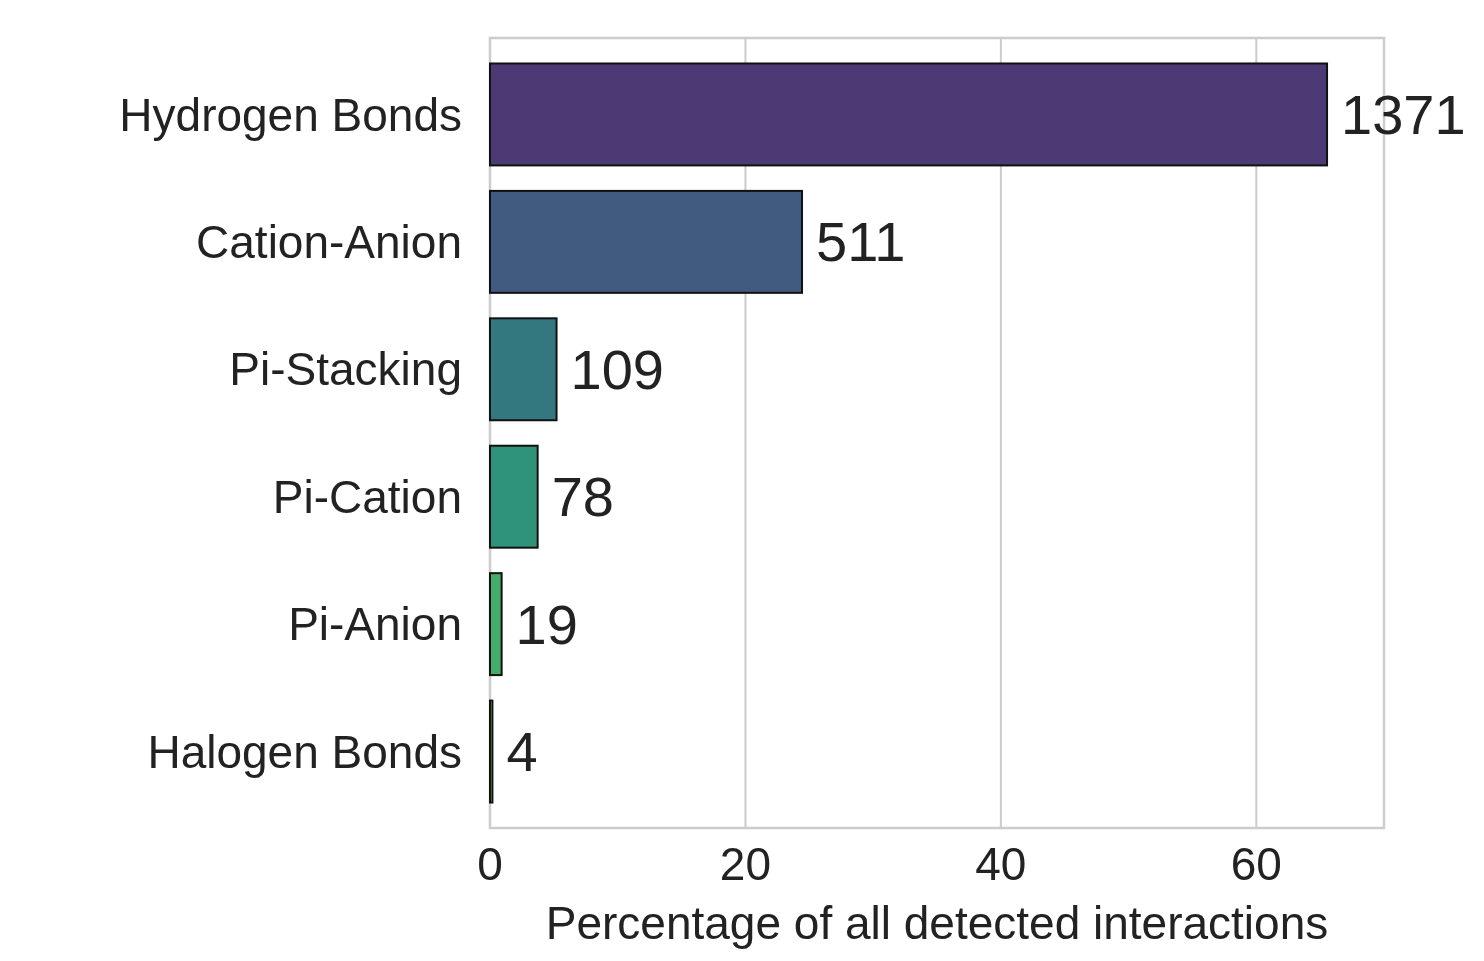  What do you see at coordinates (1001, 864) in the screenshot?
I see `x-tick-label: 40` at bounding box center [1001, 864].